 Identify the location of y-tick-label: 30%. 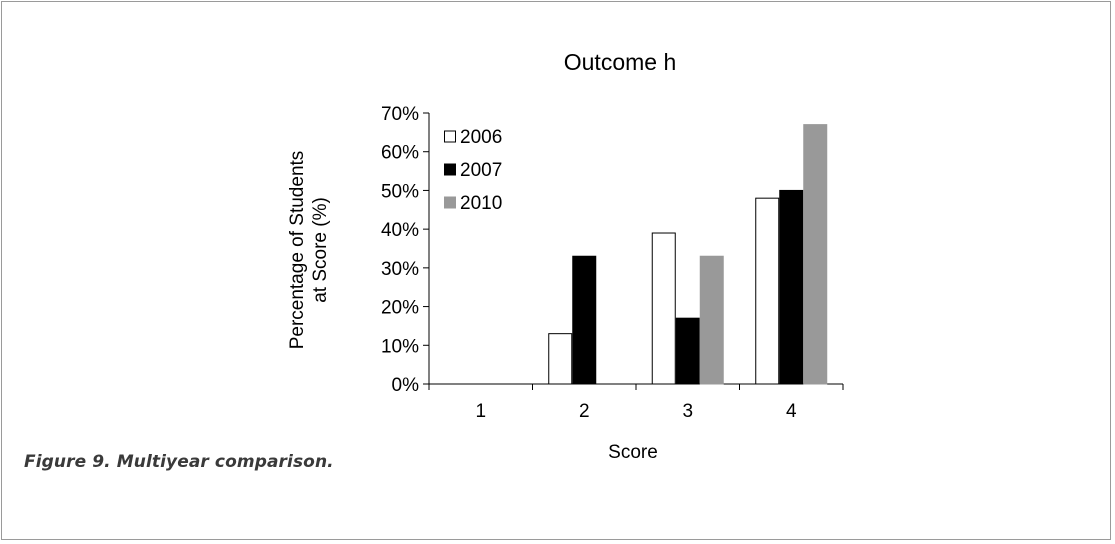
(400, 269).